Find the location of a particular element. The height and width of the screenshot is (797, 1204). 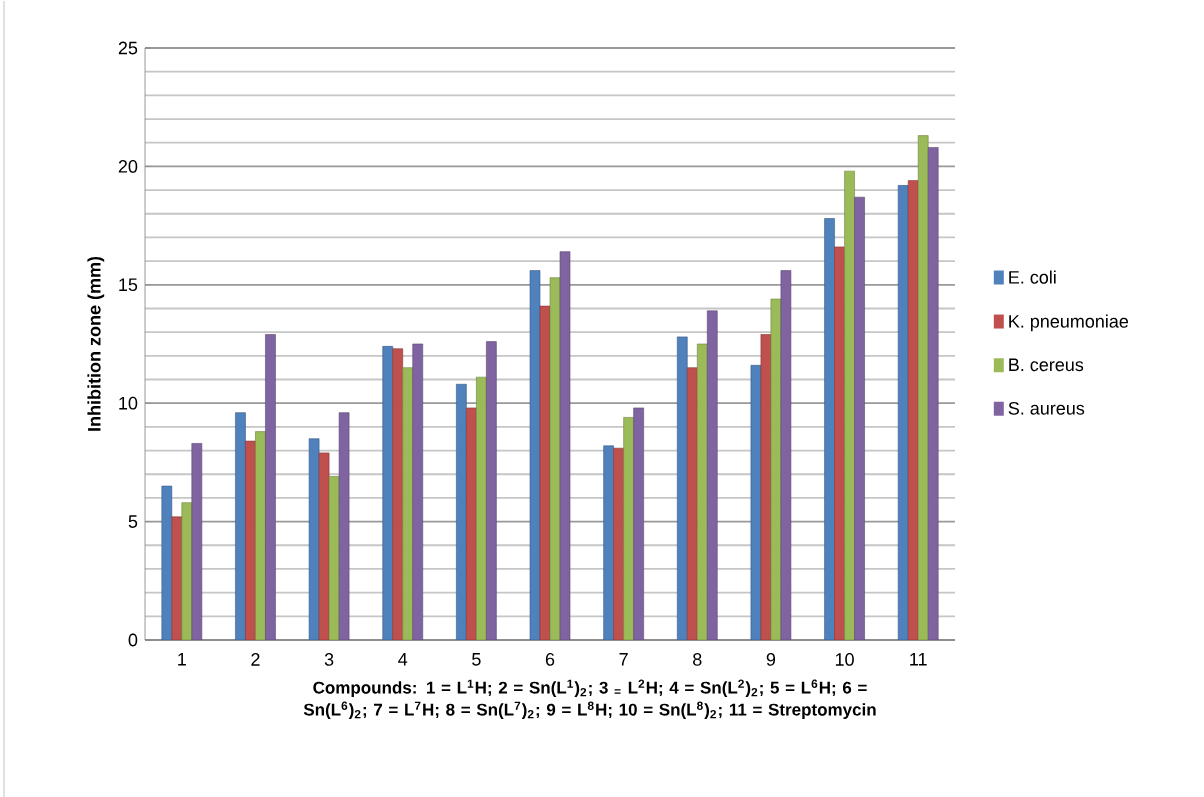

x-tick-label: 1 is located at coordinates (182, 659).